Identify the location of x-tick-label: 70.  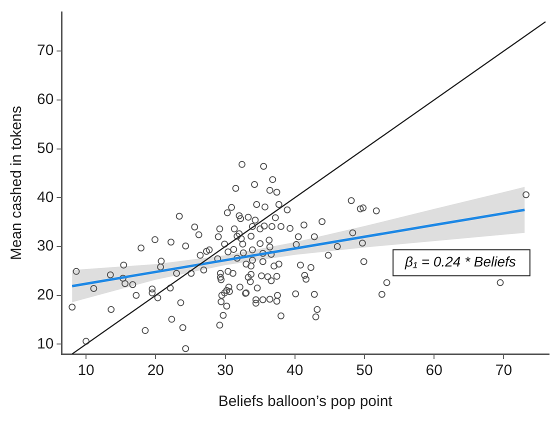
(503, 371).